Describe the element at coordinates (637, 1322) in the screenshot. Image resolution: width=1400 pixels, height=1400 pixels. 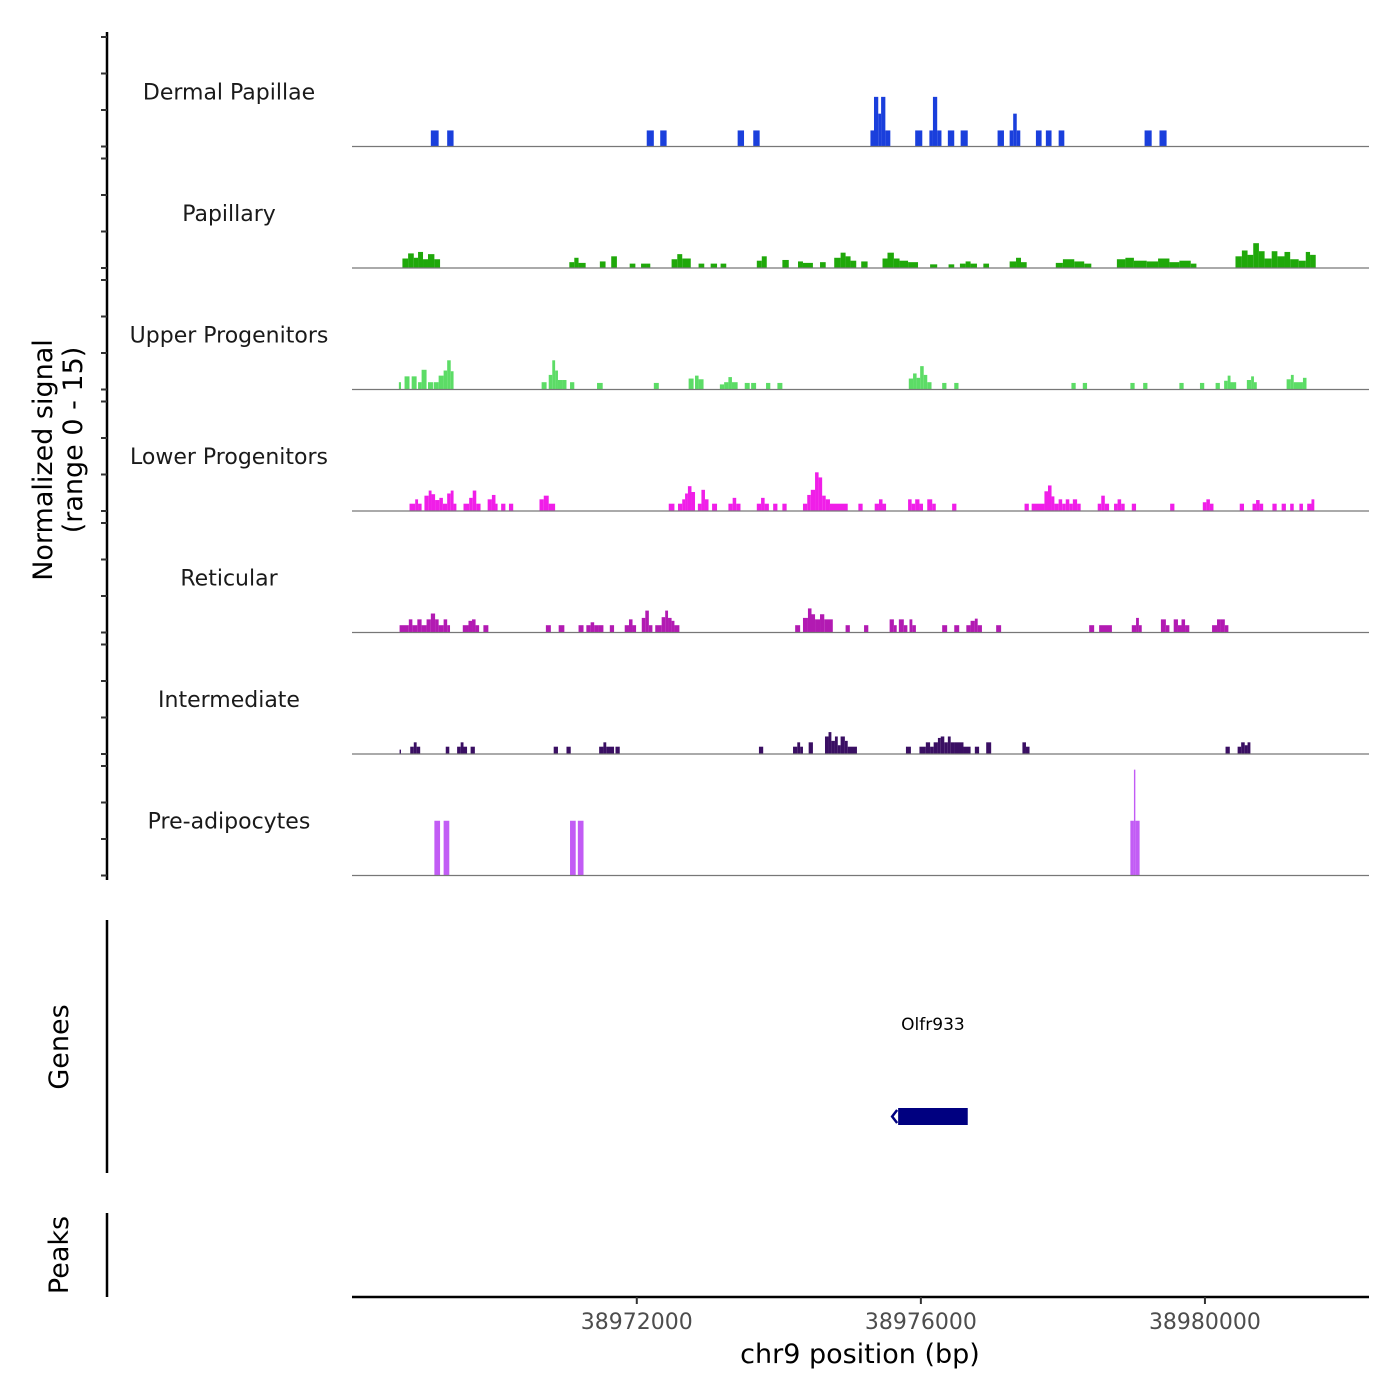
I see `x-tick-label: 38972000` at that location.